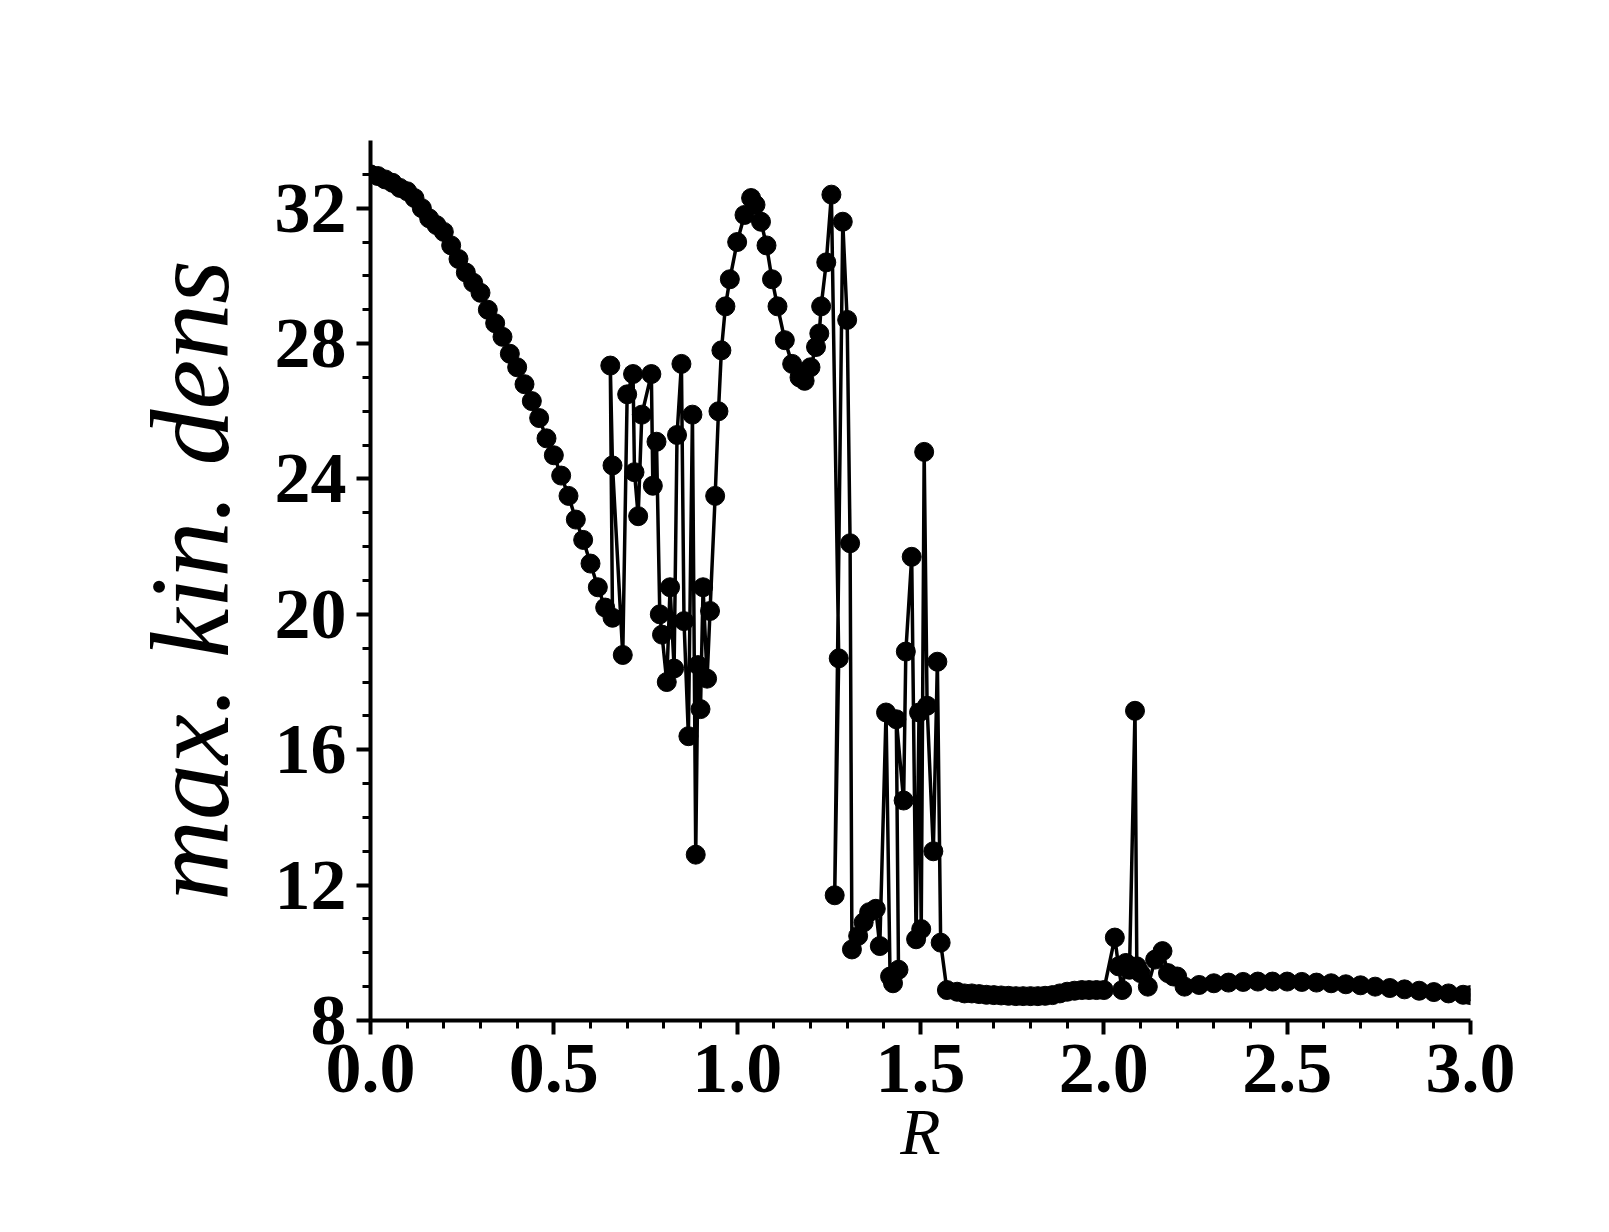 The width and height of the screenshot is (1609, 1232). Describe the element at coordinates (553, 1067) in the screenshot. I see `x-tick-label: 0.5` at that location.